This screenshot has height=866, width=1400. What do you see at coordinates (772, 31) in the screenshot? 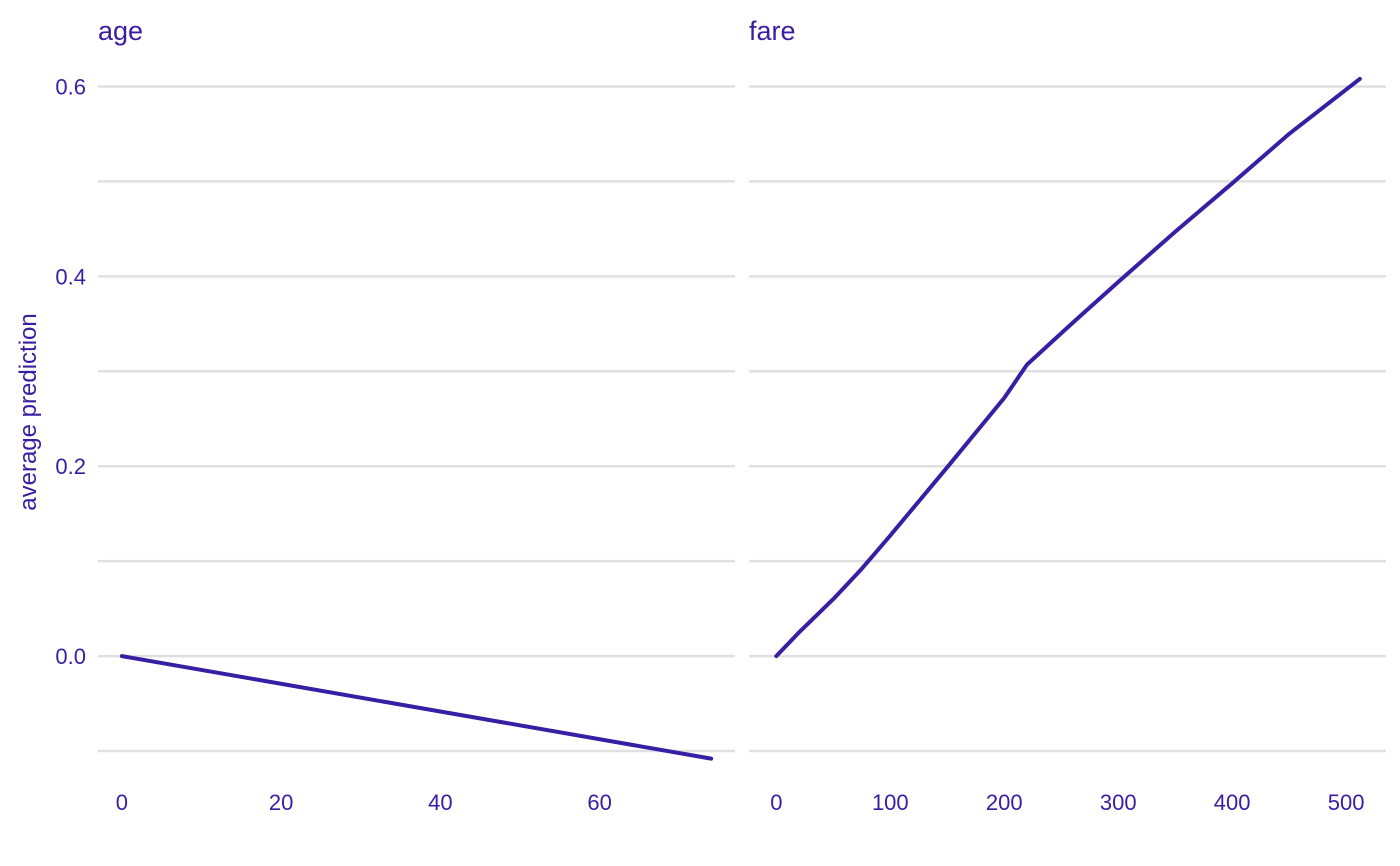
I see `panel-title: fare` at bounding box center [772, 31].